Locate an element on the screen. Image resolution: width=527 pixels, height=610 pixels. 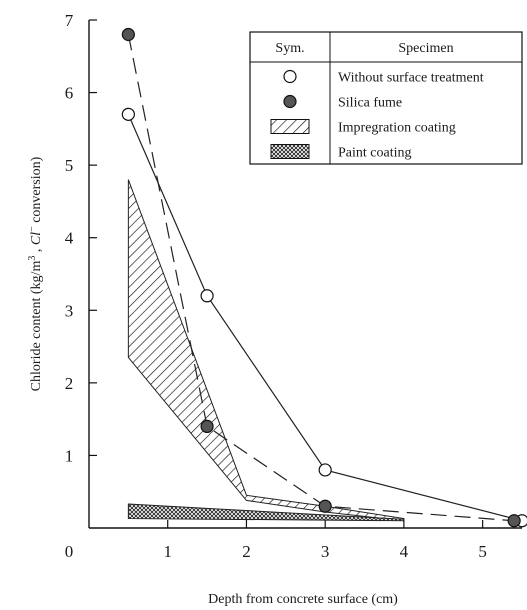
y-tick-label: 4 is located at coordinates (69, 238).